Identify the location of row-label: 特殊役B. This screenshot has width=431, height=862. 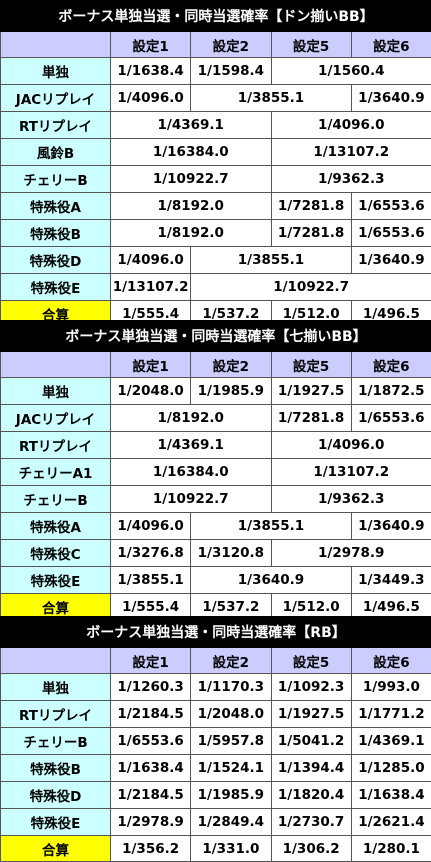
(56, 768).